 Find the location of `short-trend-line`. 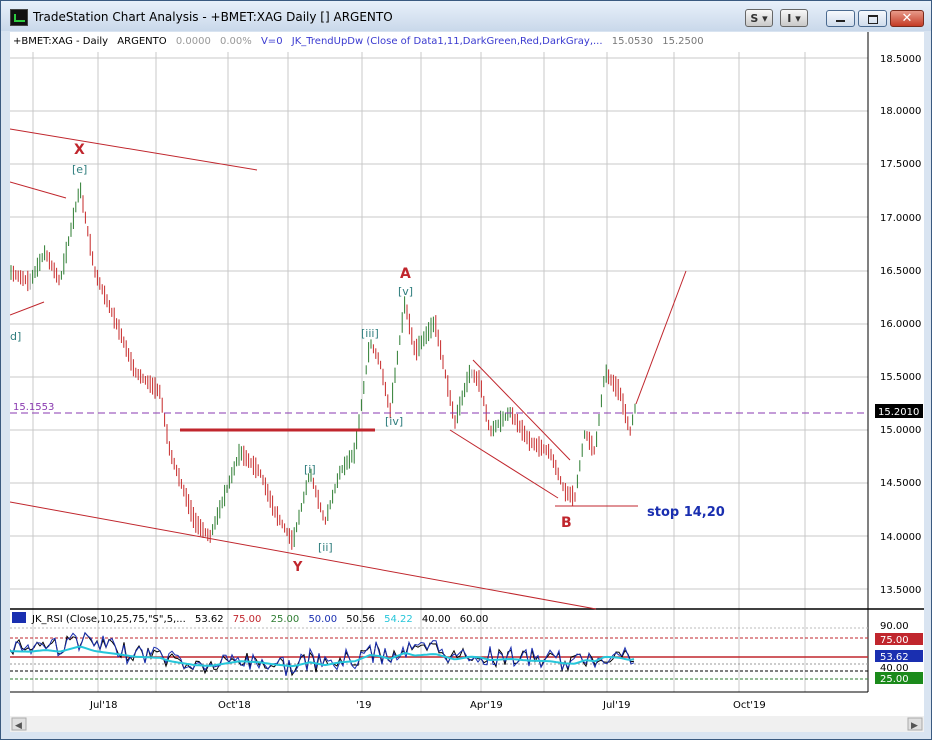

short-trend-line is located at coordinates (38, 190).